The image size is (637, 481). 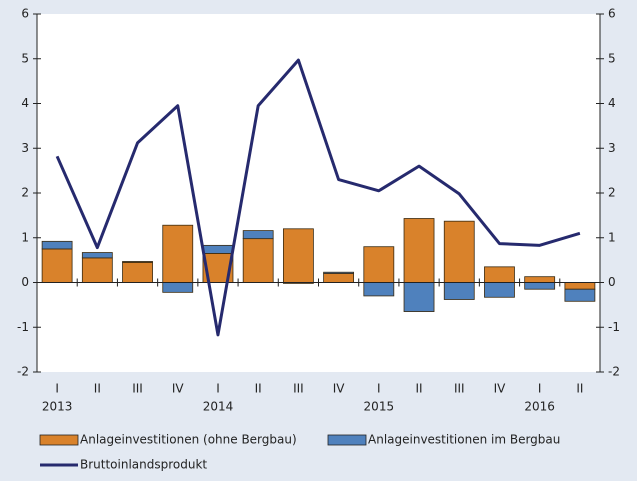 What do you see at coordinates (23, 327) in the screenshot?
I see `y-tick-label: -1` at bounding box center [23, 327].